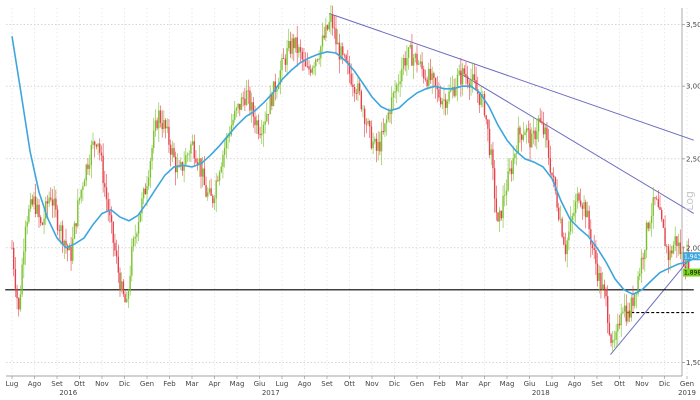 Image resolution: width=700 pixels, height=400 pixels. What do you see at coordinates (619, 384) in the screenshot?
I see `x-tick-label: Ott` at bounding box center [619, 384].